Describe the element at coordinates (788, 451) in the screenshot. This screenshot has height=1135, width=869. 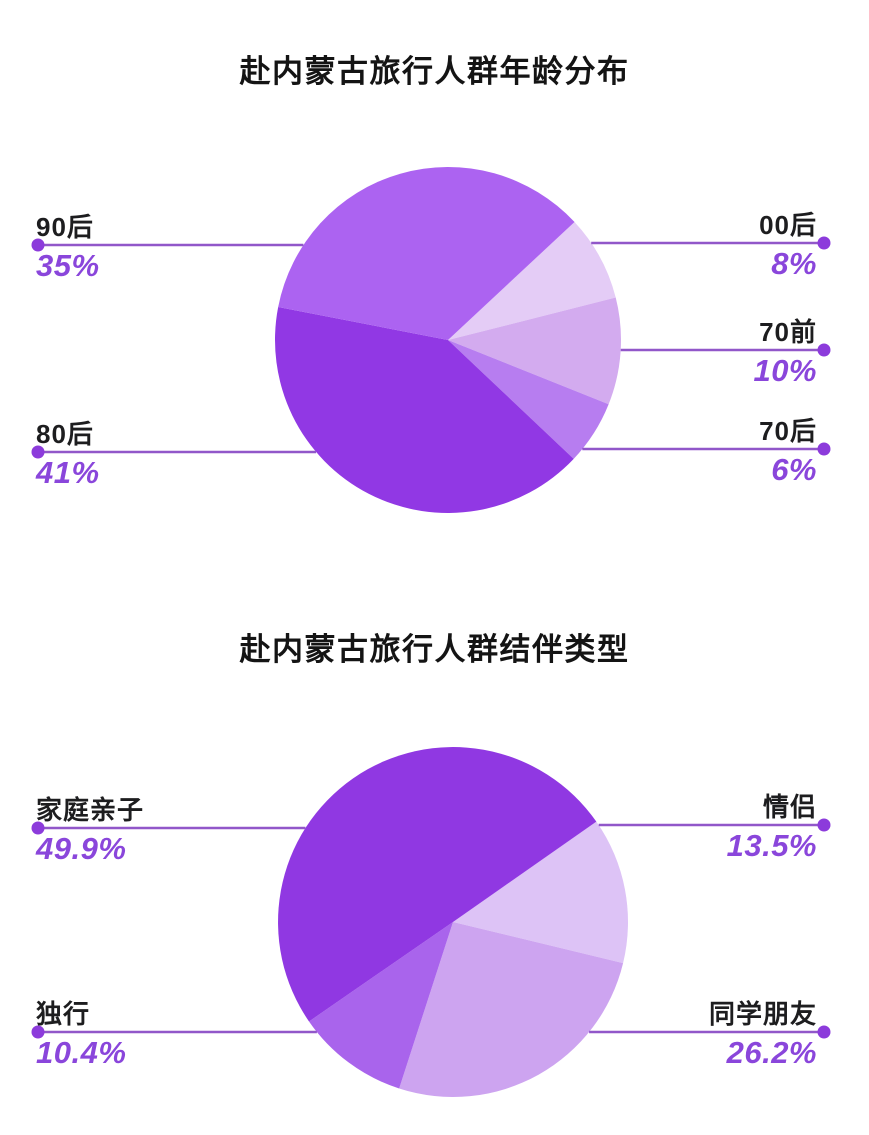
I see `callout-post-70s: 70后 6%` at that location.